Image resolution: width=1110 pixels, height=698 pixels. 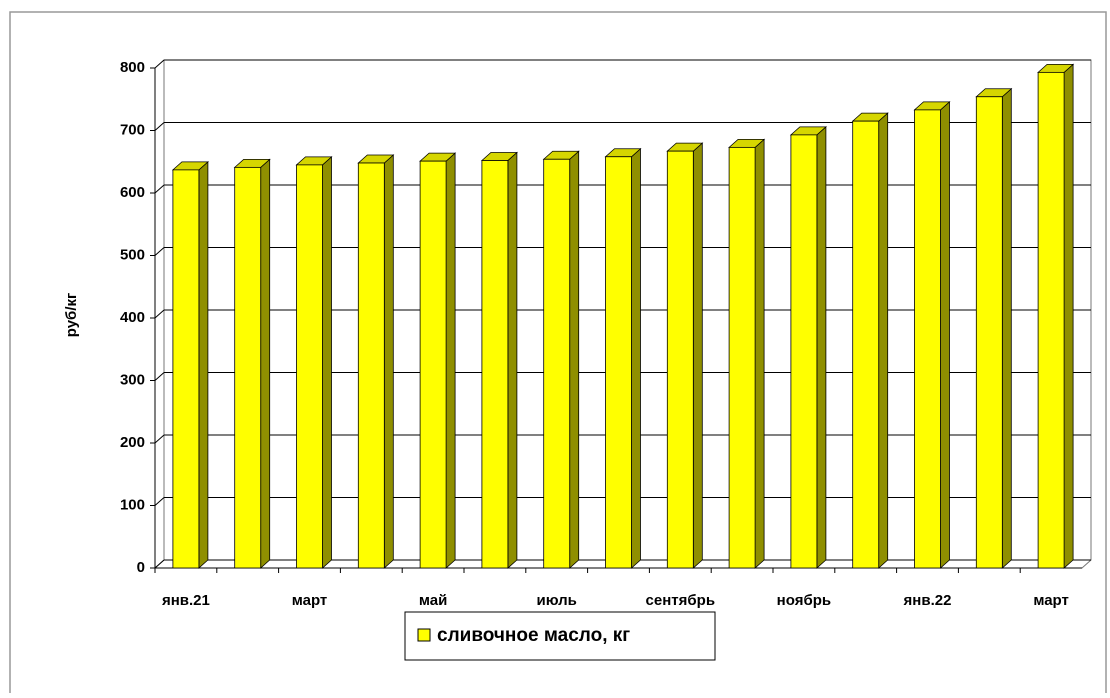 What do you see at coordinates (132, 442) in the screenshot?
I see `y-tick-label: 200` at bounding box center [132, 442].